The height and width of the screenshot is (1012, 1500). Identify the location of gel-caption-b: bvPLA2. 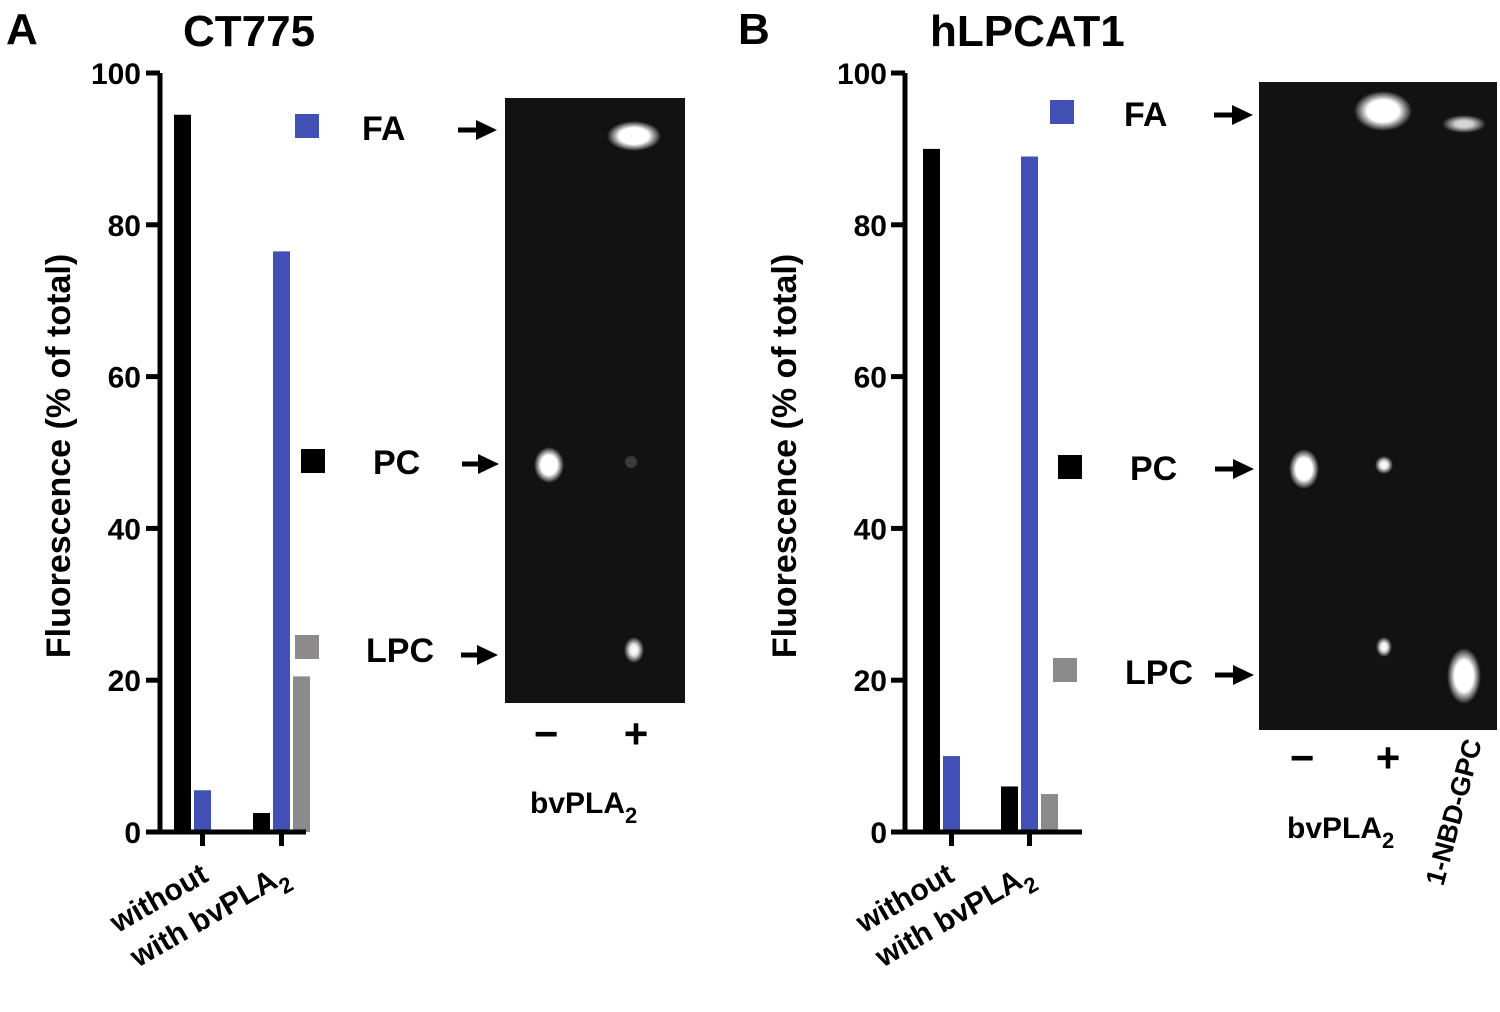
(1340, 832).